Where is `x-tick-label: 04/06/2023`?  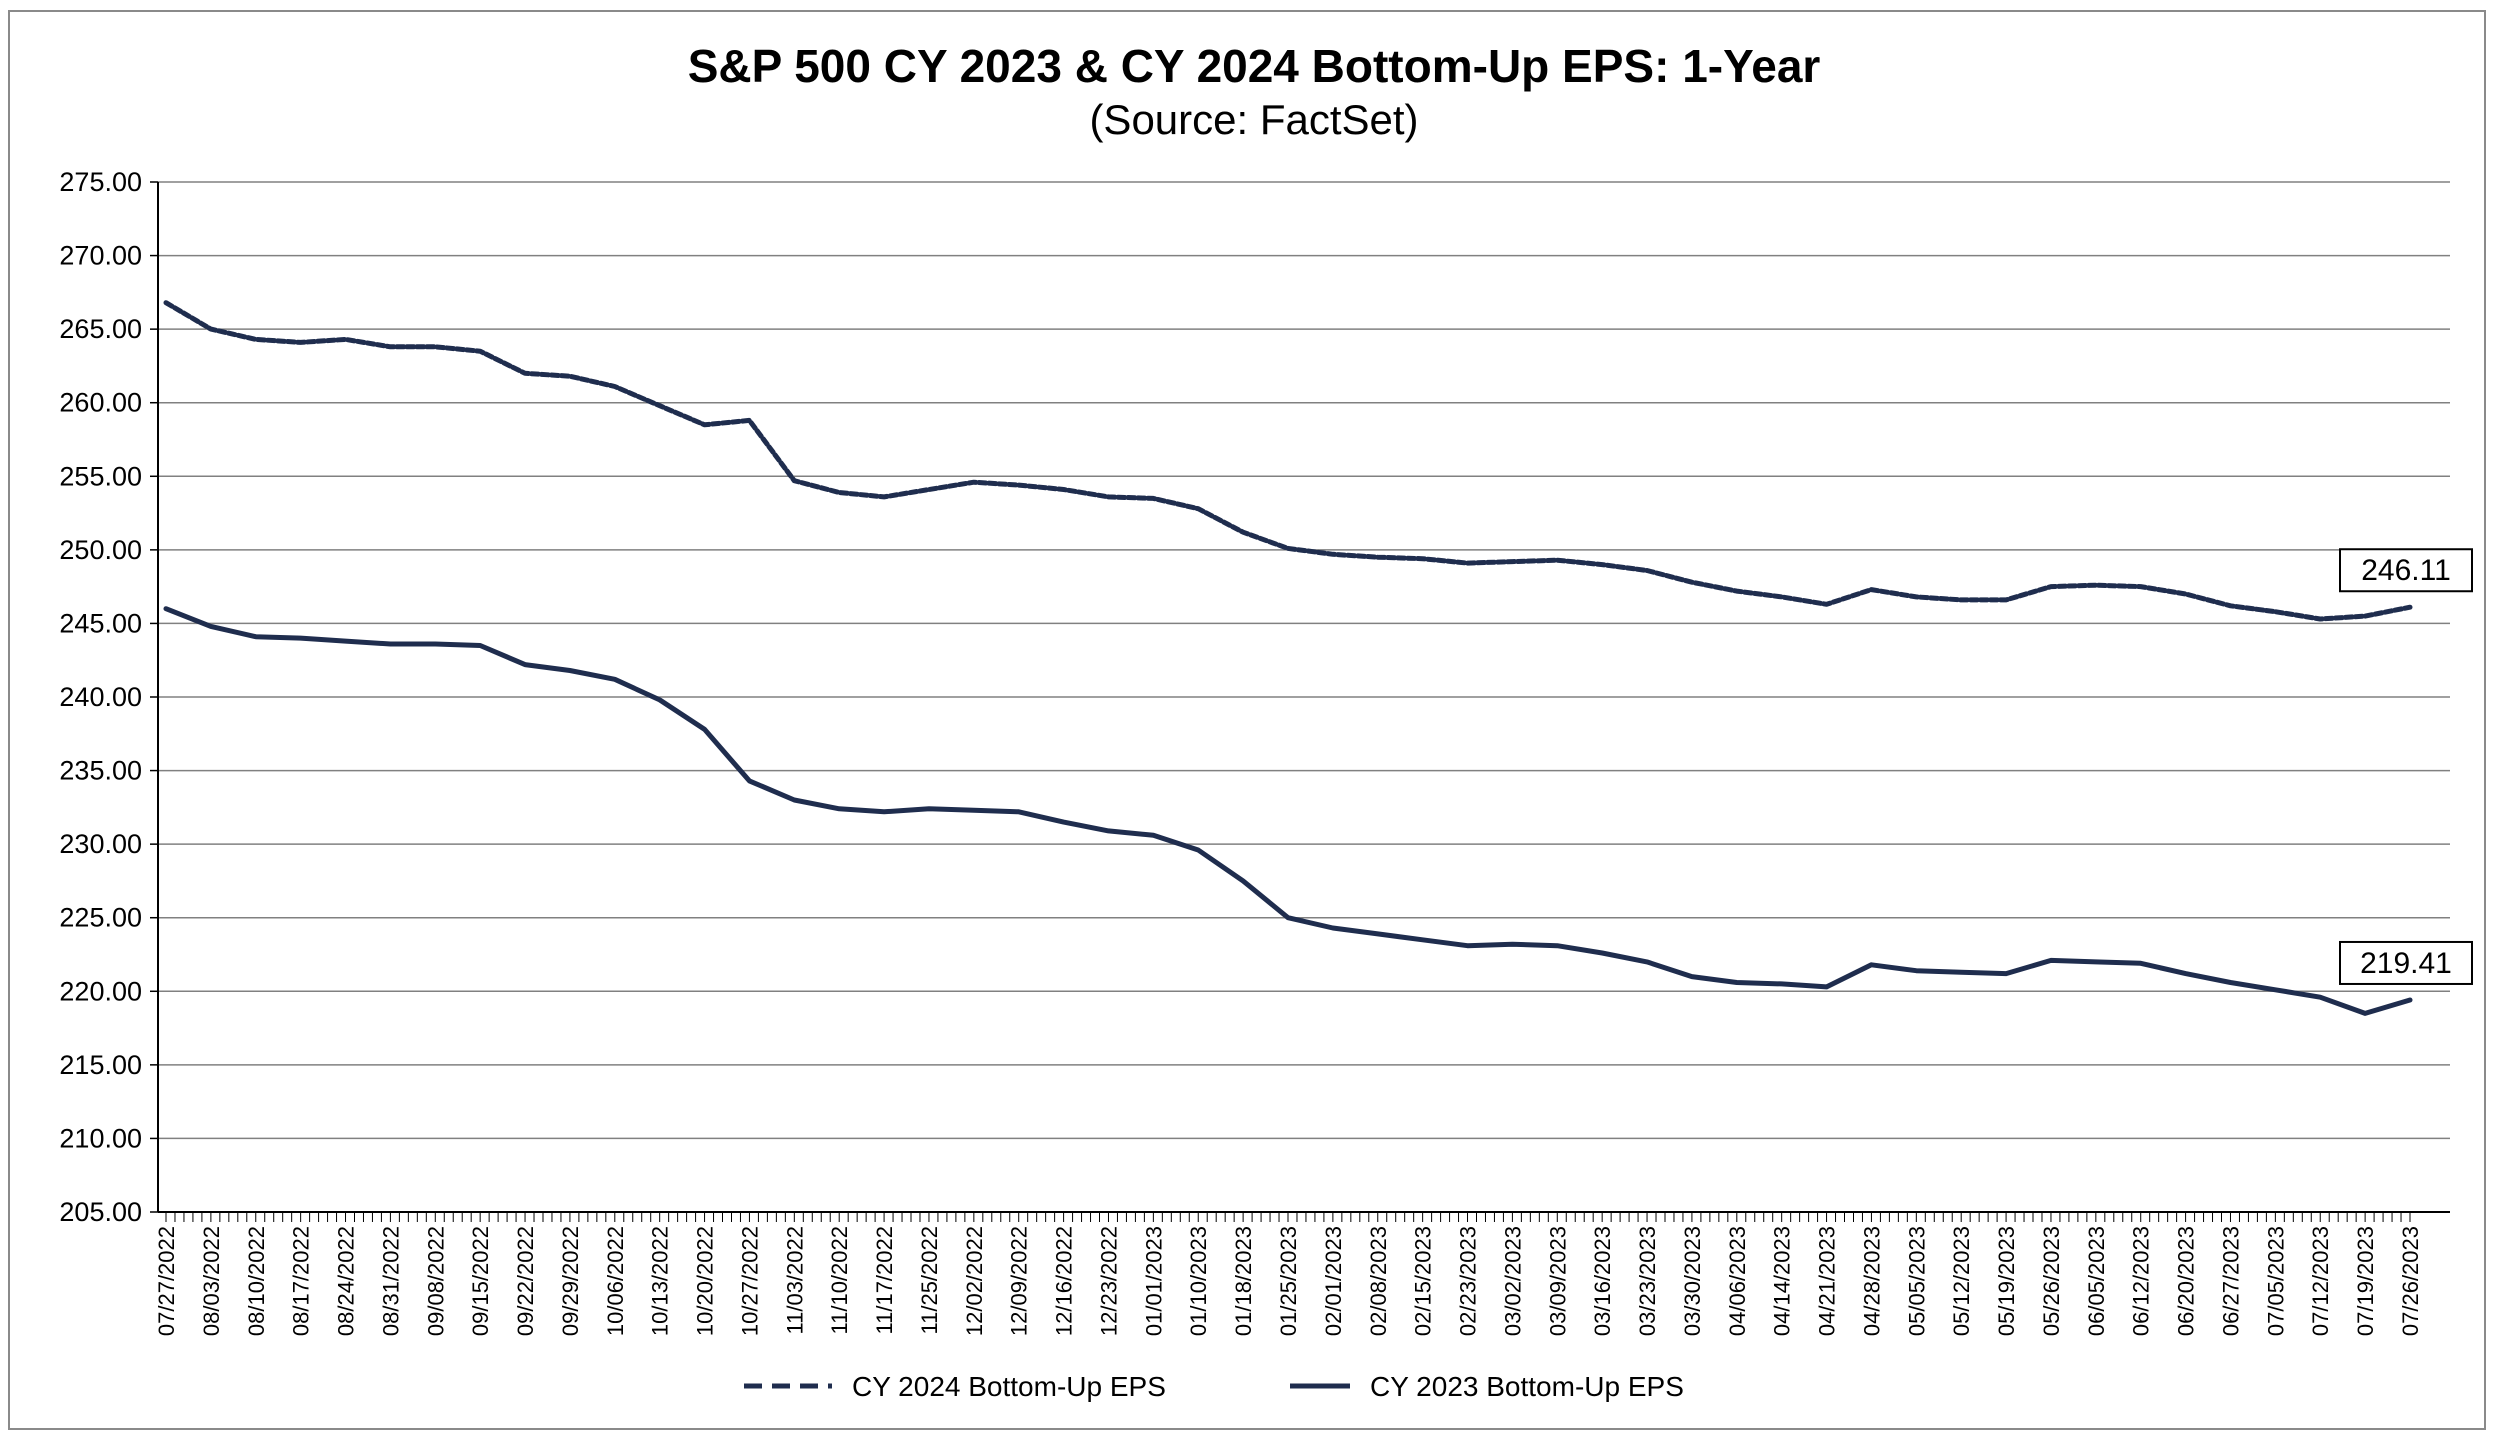 x-tick-label: 04/06/2023 is located at coordinates (1737, 1281).